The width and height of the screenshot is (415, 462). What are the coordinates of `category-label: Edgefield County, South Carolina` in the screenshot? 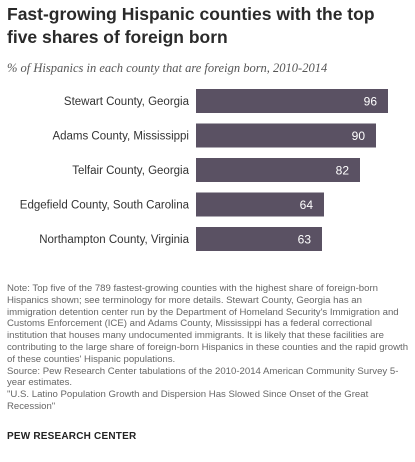 It's located at (105, 206).